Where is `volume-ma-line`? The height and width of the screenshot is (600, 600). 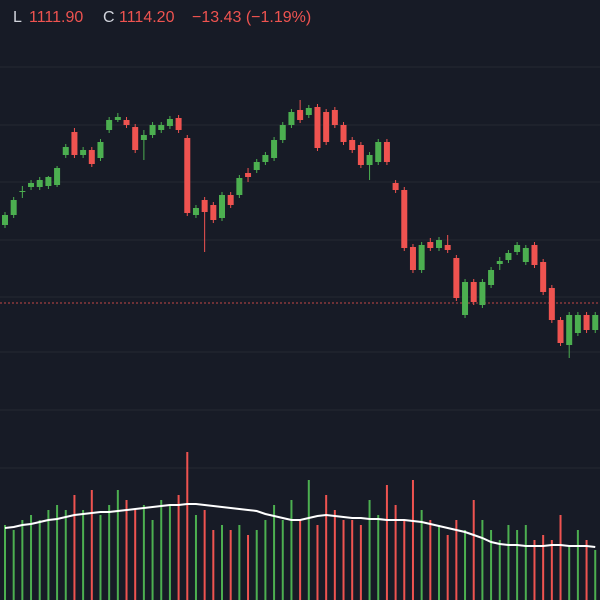 volume-ma-line is located at coordinates (300, 525).